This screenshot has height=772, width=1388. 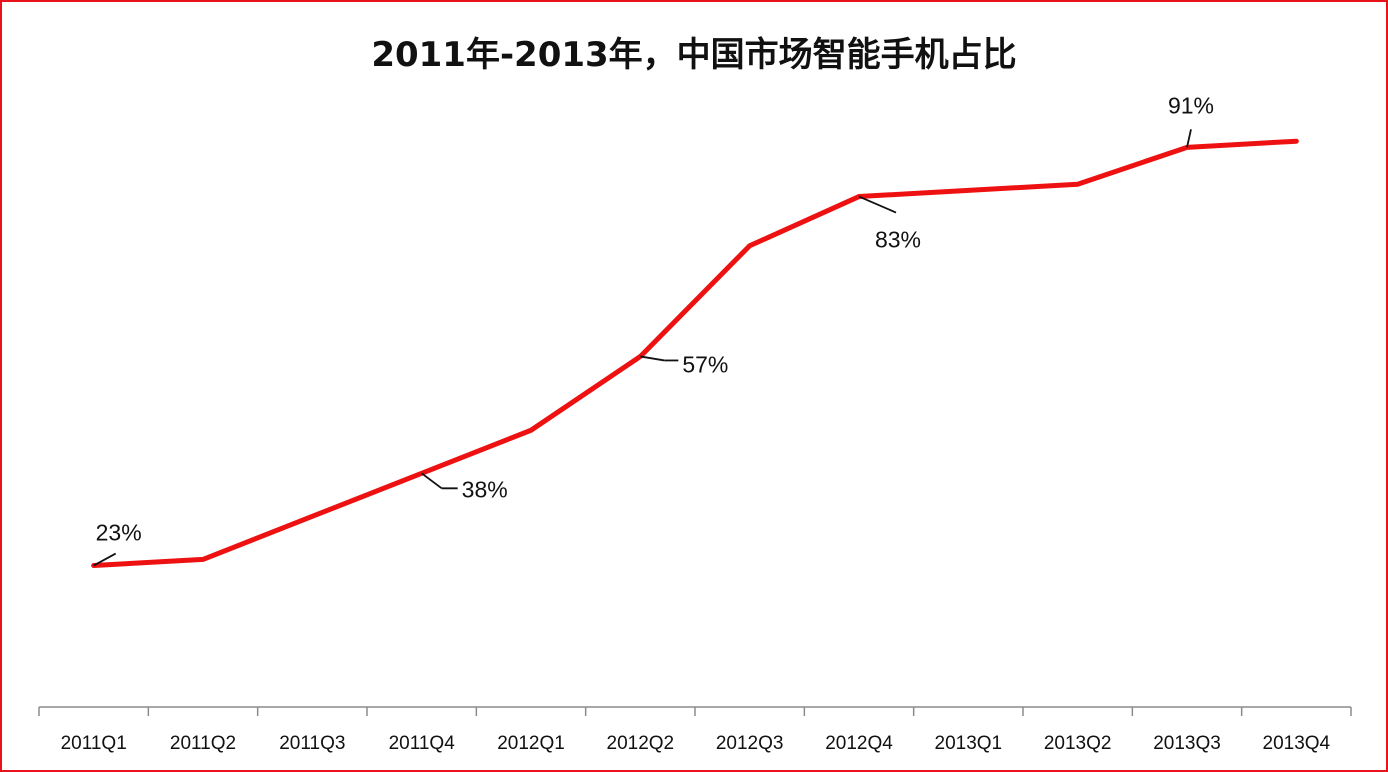 What do you see at coordinates (531, 743) in the screenshot?
I see `x-tick-label: 2012Q1` at bounding box center [531, 743].